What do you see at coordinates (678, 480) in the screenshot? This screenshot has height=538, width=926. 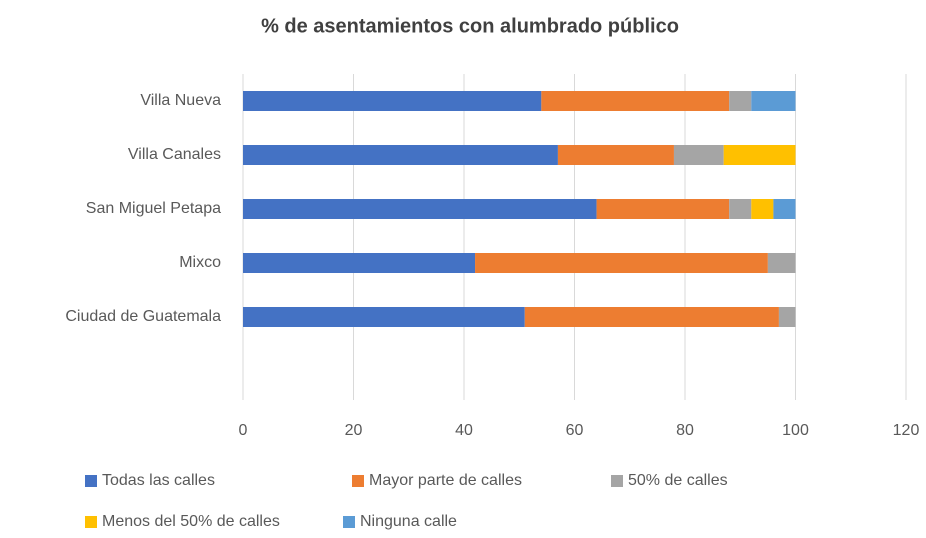 I see `legend-label: 50% de calles` at bounding box center [678, 480].